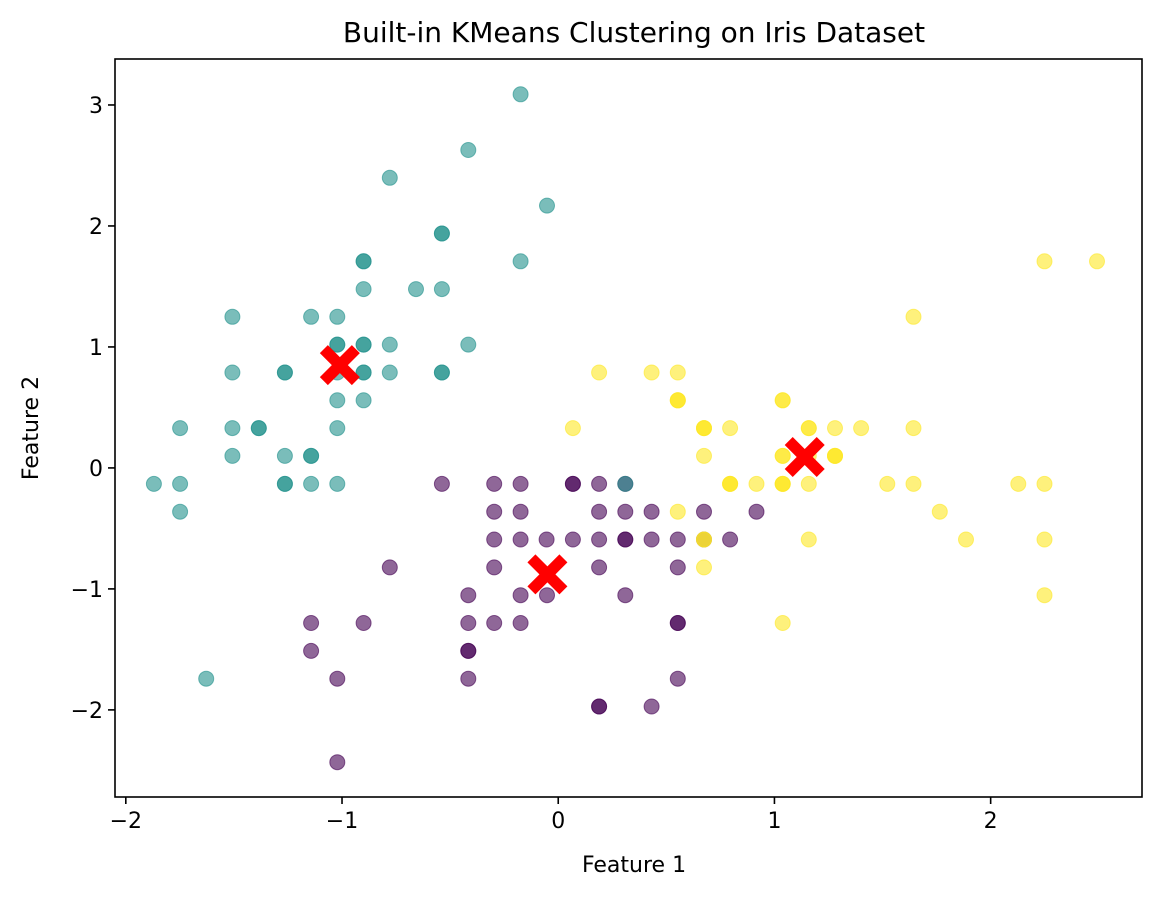 The height and width of the screenshot is (898, 1174). I want to click on y-tick-label: 2, so click(96, 227).